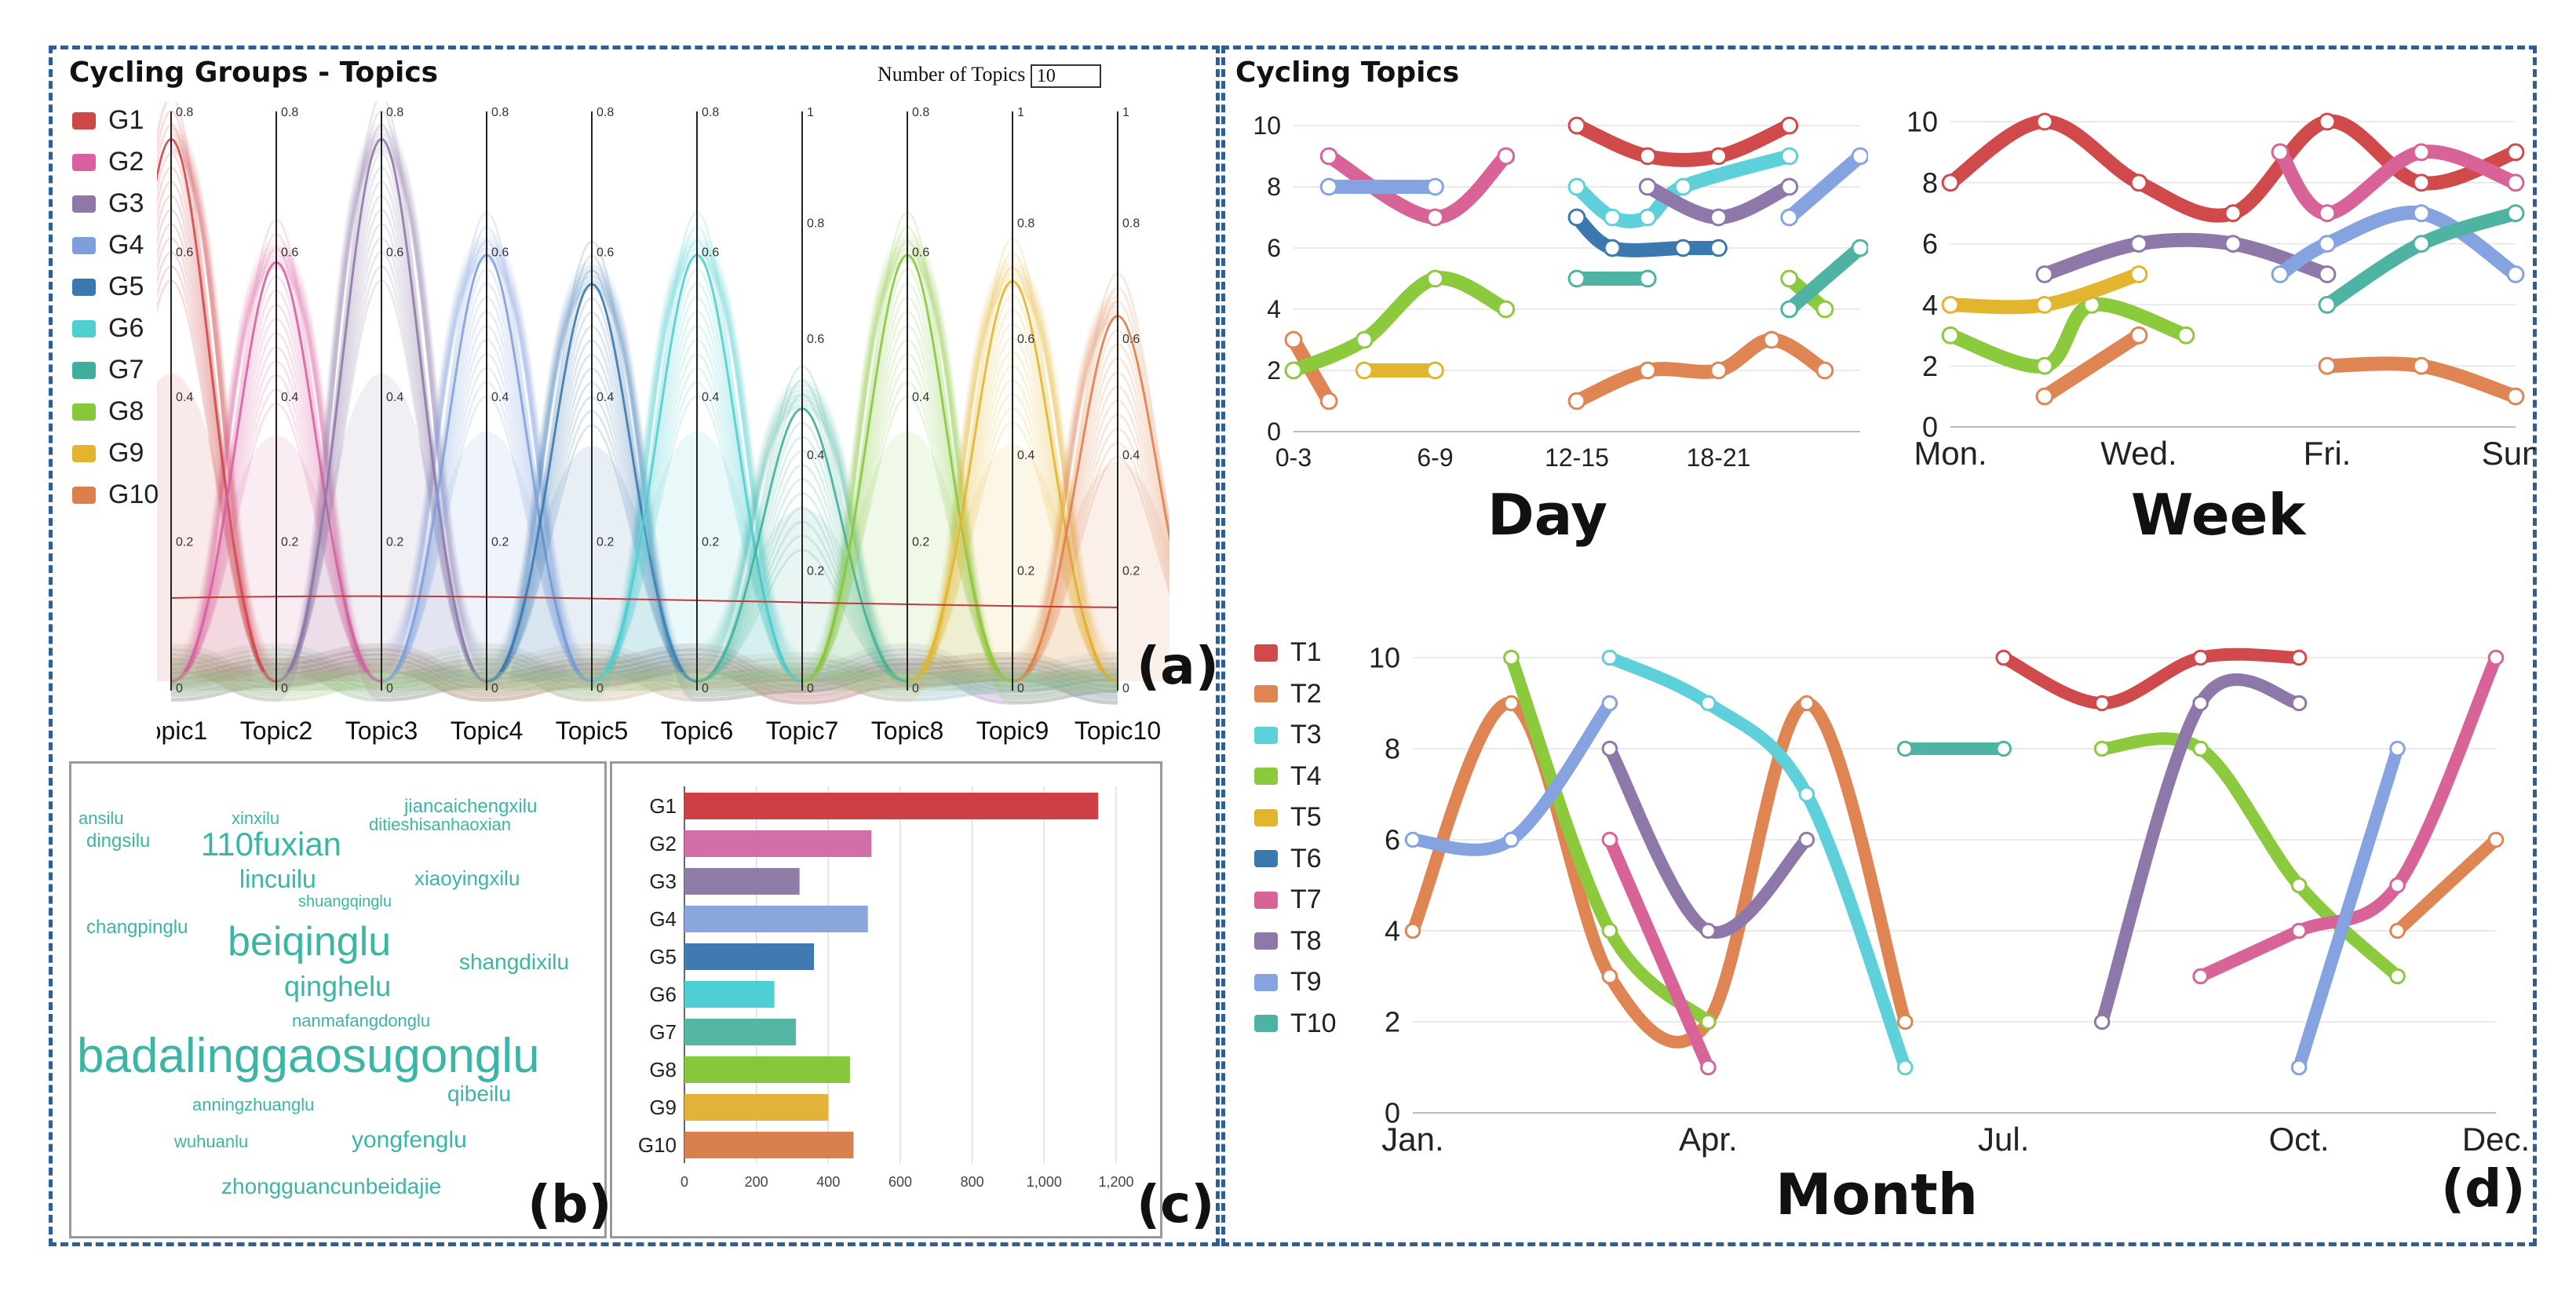  What do you see at coordinates (1118, 731) in the screenshot?
I see `axis-name-label: Topic10` at bounding box center [1118, 731].